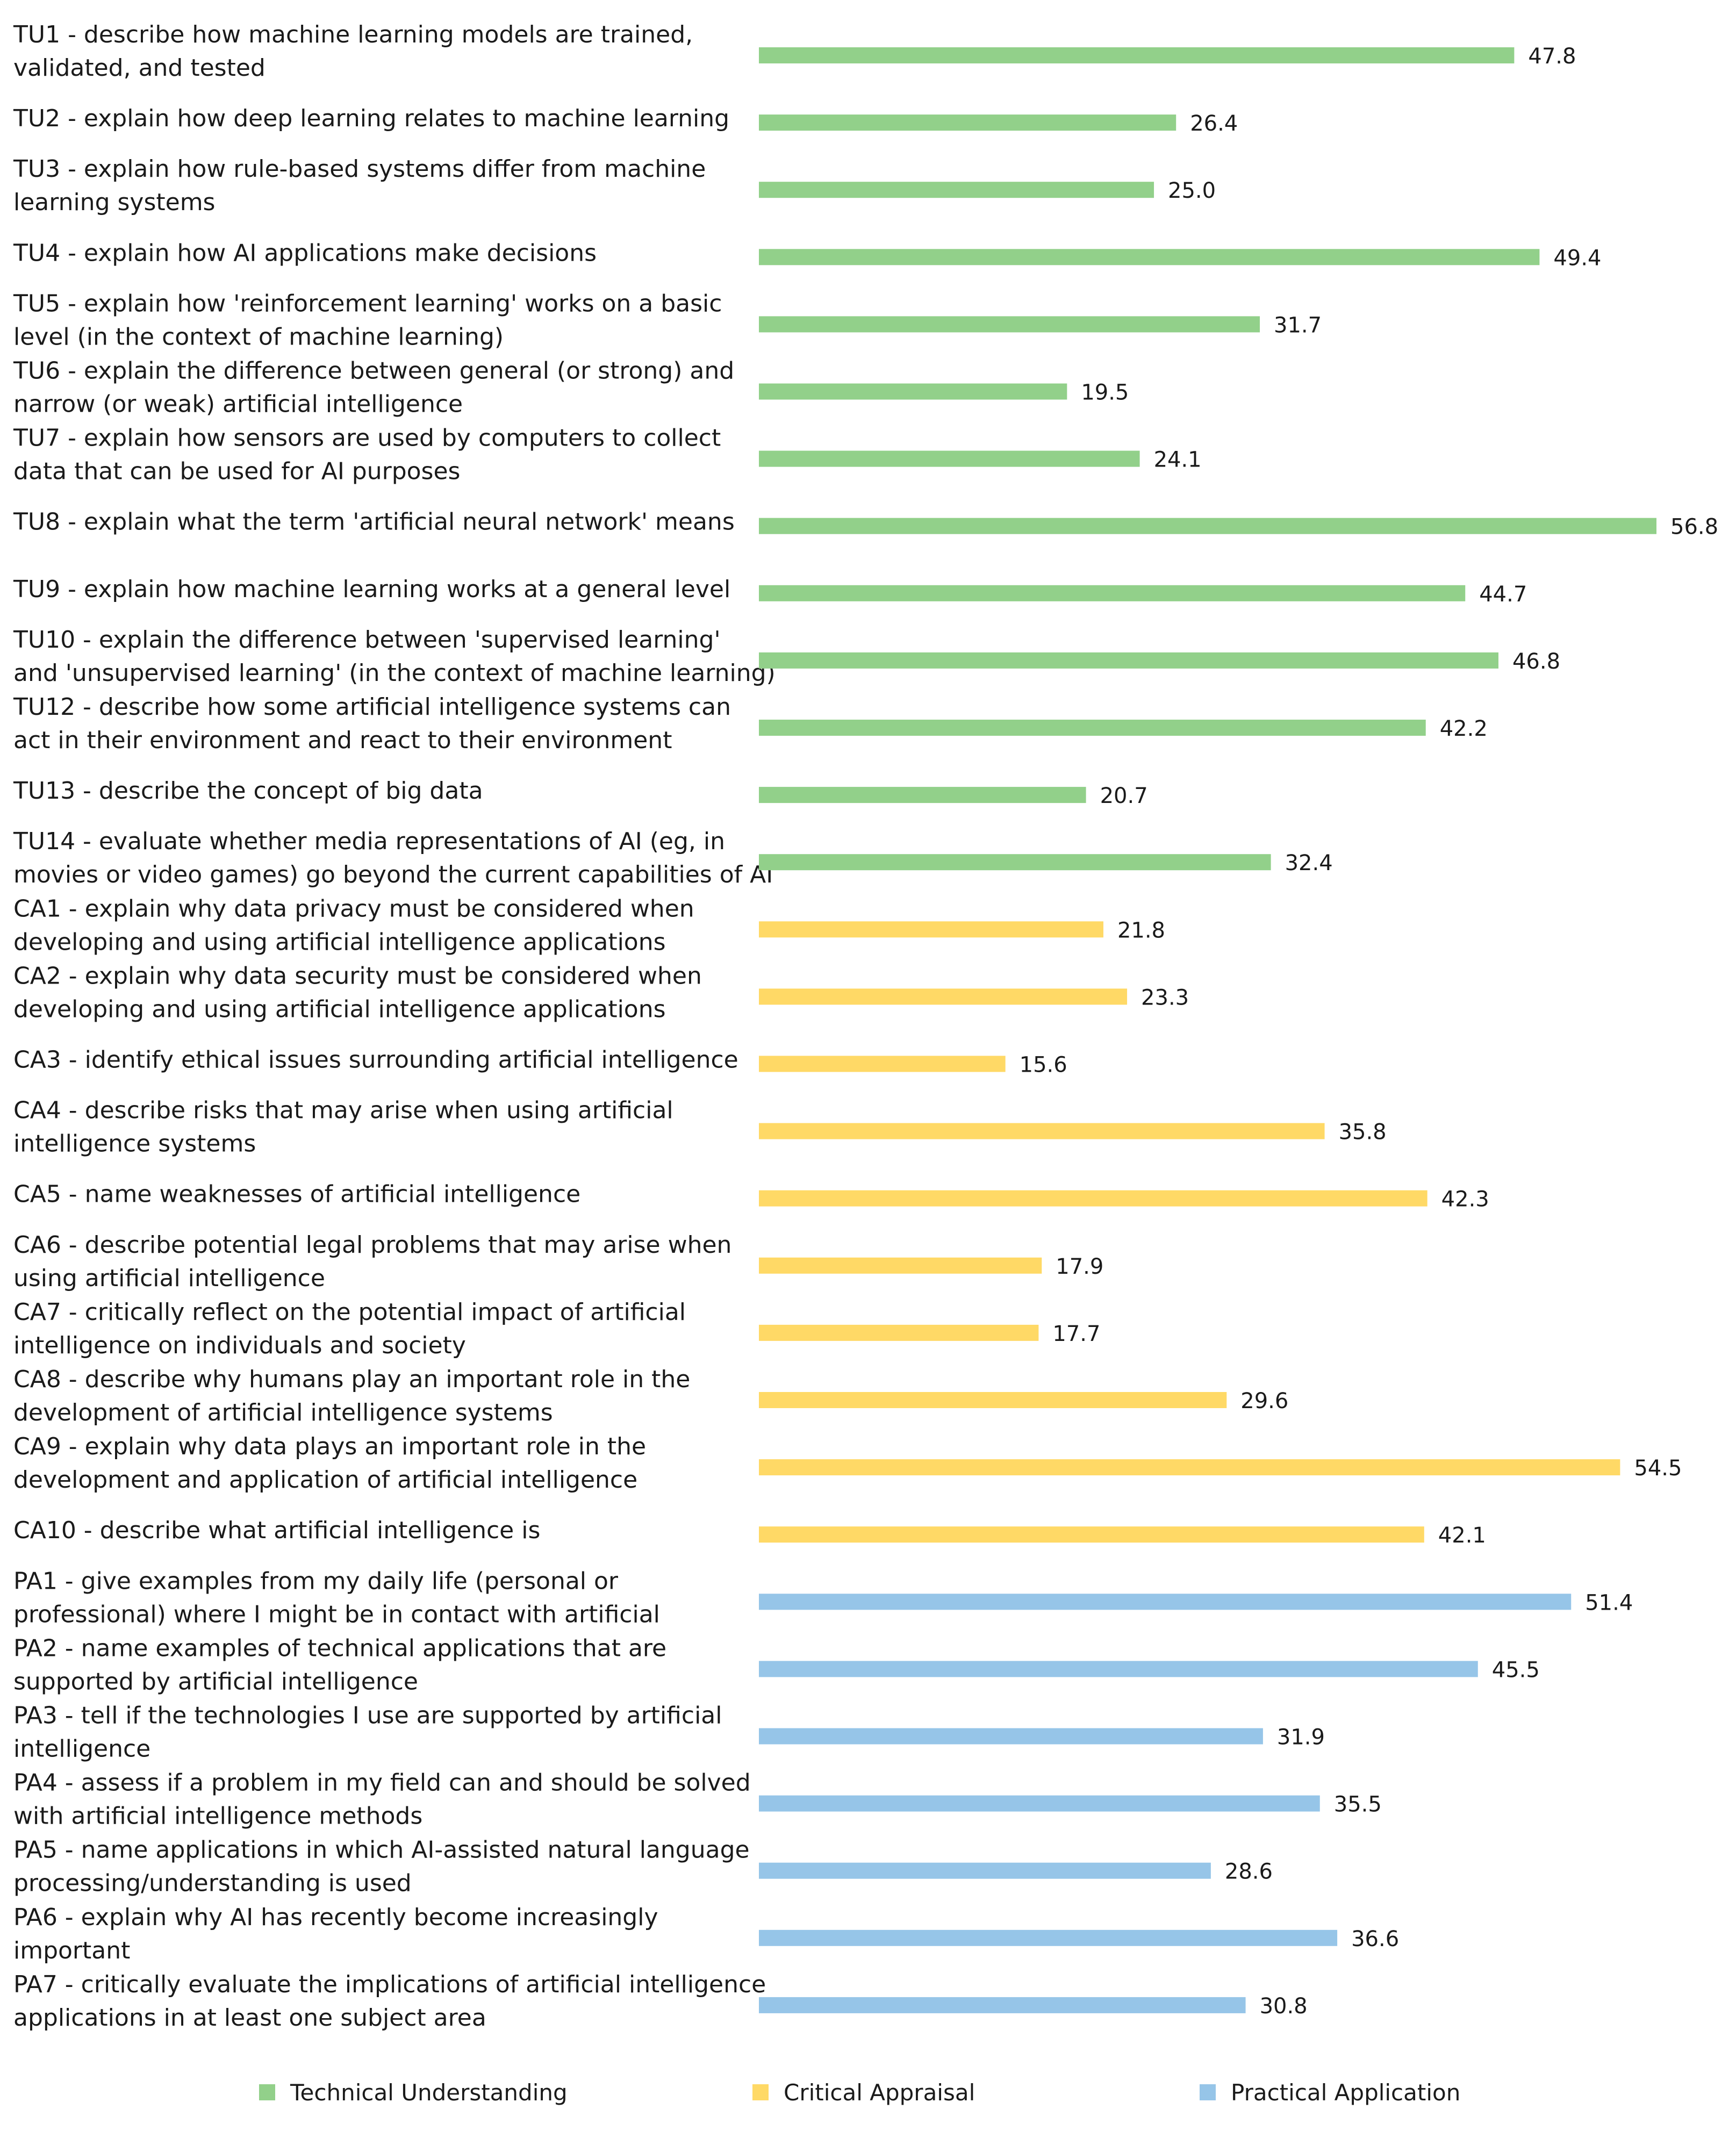  Describe the element at coordinates (1015, 862) in the screenshot. I see `bar-tu14` at that location.